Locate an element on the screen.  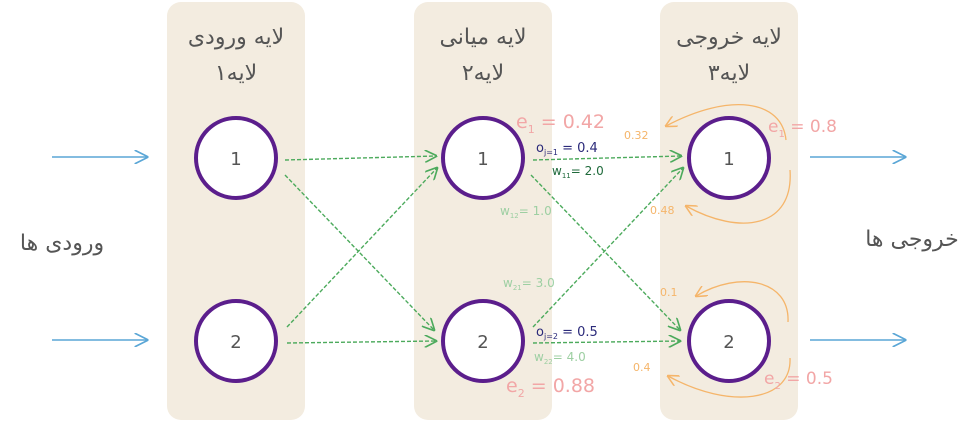
output-node-2: 2 is located at coordinates (729, 341).